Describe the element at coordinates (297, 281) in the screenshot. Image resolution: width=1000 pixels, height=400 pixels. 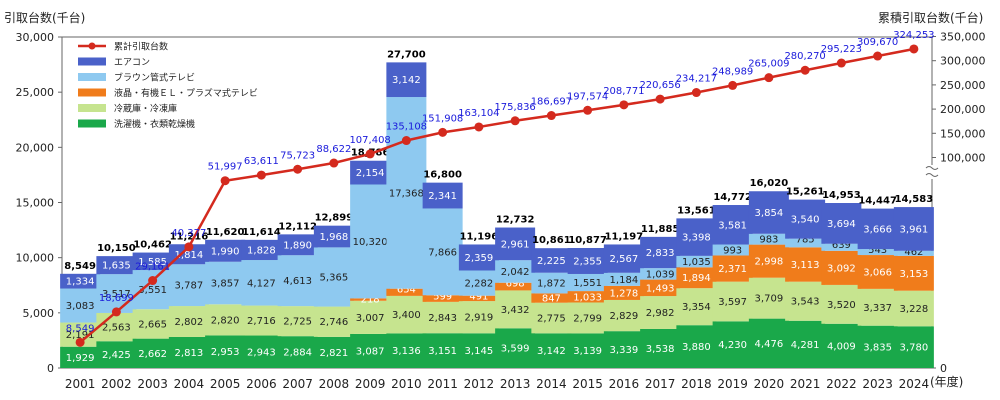
I see `segment-label: 4,613` at that location.